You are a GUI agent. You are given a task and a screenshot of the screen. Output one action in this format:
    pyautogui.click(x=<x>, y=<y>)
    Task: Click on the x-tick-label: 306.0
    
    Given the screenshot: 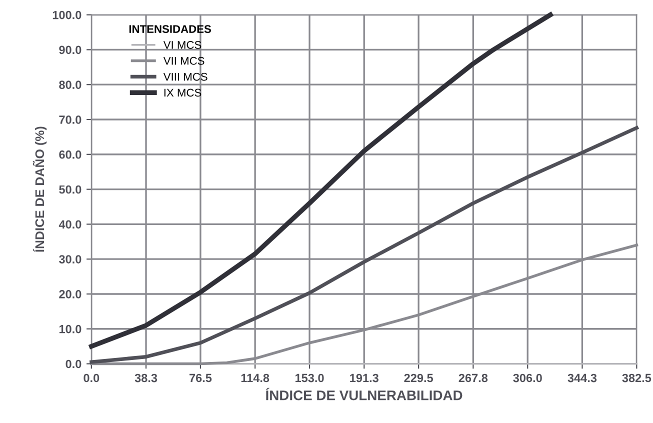 What is the action you would take?
    pyautogui.click(x=527, y=378)
    